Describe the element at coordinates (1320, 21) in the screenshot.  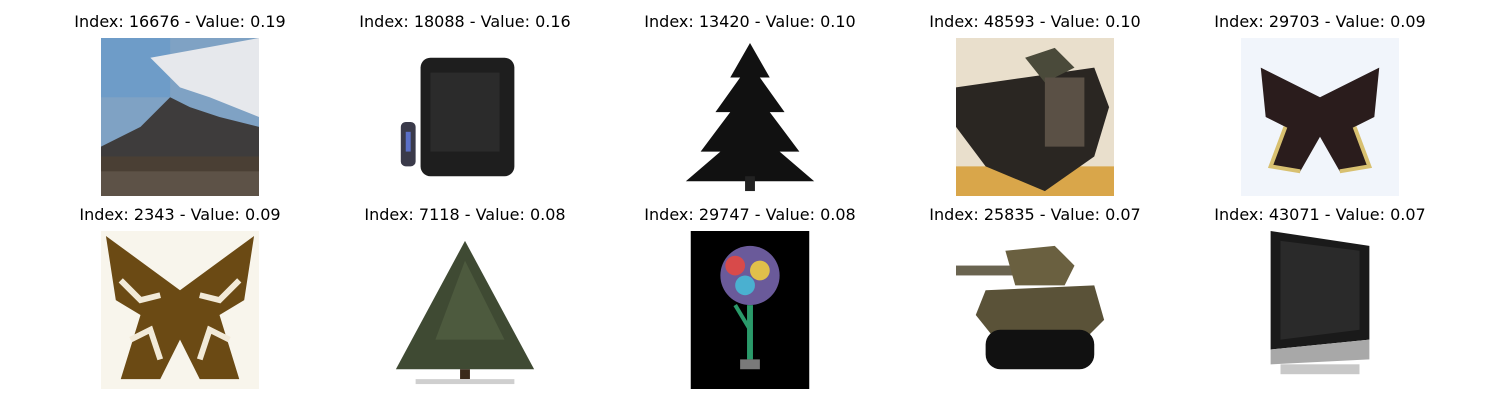
I see `panel-title: Index: 29703 - Value: 0.09` at that location.